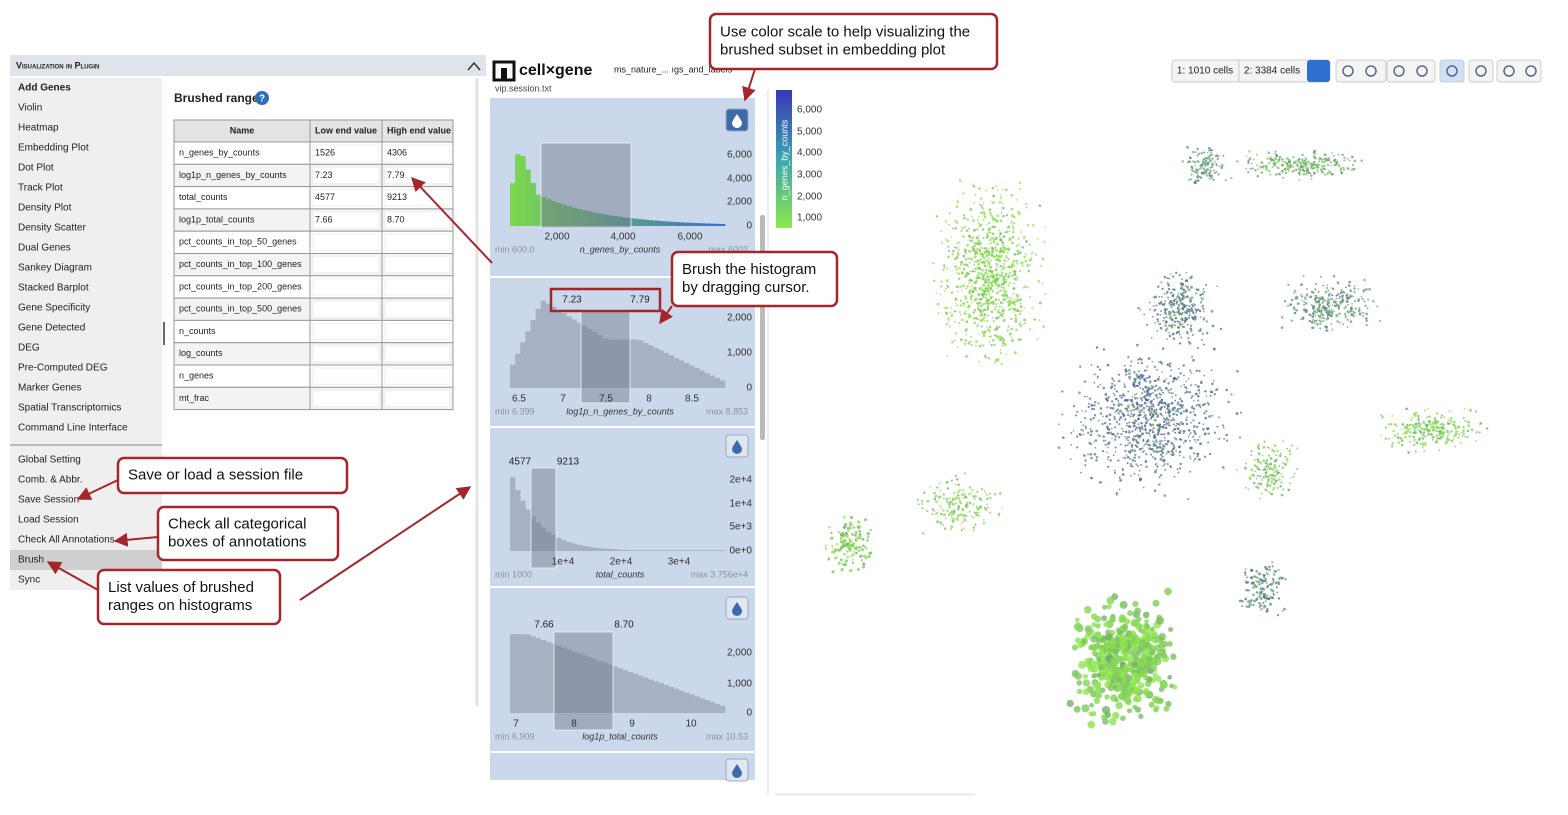 This screenshot has width=1568, height=815. Describe the element at coordinates (29, 348) in the screenshot. I see `menu-item: DEG` at that location.